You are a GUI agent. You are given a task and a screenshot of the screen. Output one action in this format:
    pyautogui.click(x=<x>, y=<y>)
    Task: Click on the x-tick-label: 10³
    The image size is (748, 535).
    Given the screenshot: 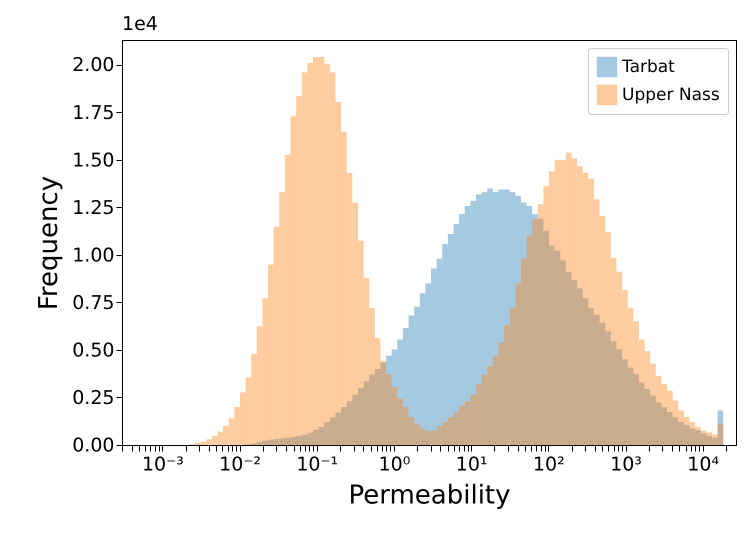 What is the action you would take?
    pyautogui.click(x=626, y=465)
    